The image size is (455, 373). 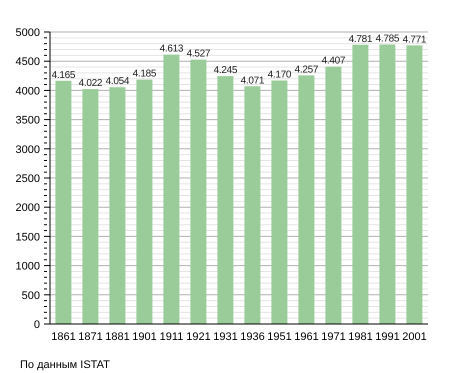 What do you see at coordinates (118, 82) in the screenshot?
I see `data-label: 4.054` at bounding box center [118, 82].